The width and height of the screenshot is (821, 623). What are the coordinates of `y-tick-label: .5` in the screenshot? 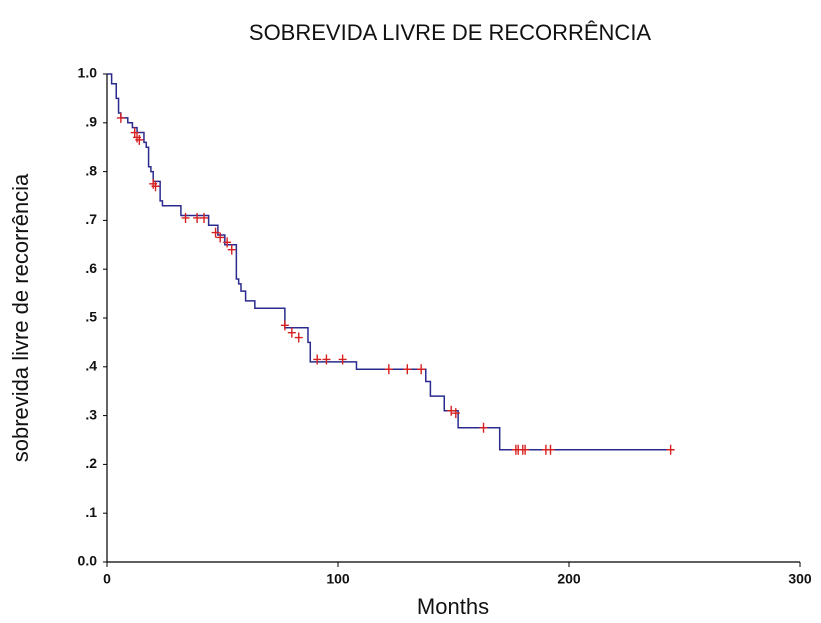 It's located at (91, 317).